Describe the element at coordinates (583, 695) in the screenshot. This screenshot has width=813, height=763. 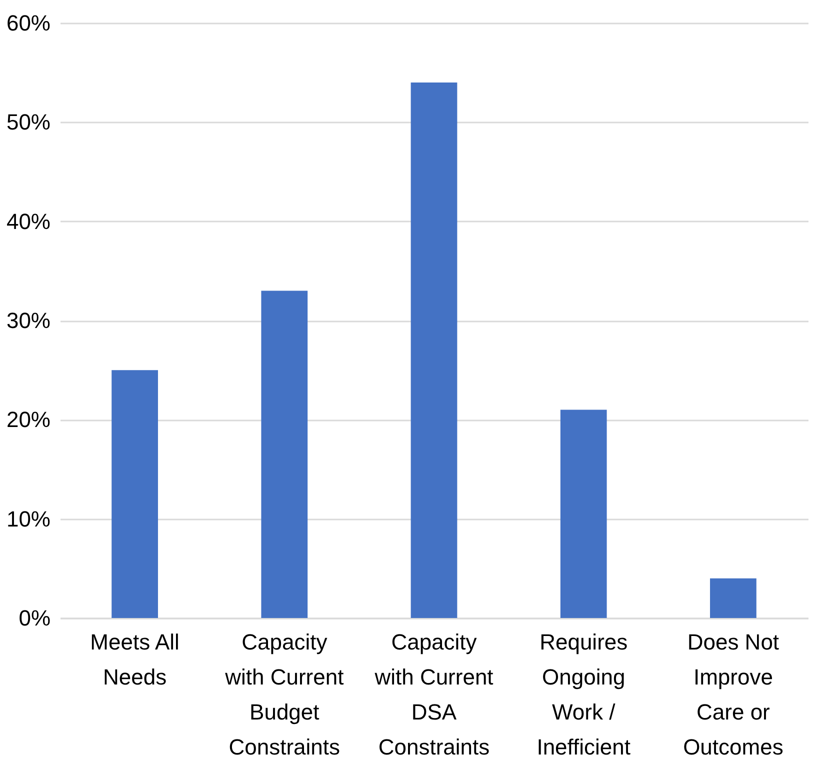
I see `x-tick-label: Requires Ongoing Work / Inefficient` at that location.